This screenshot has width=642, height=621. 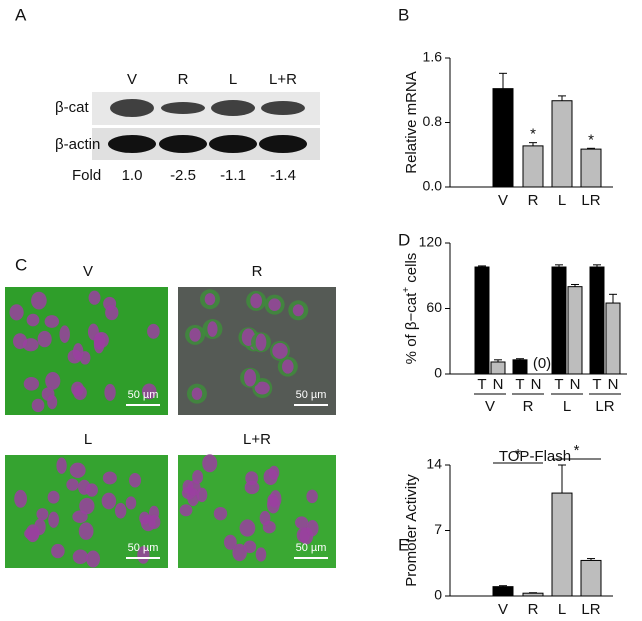 What do you see at coordinates (604, 406) in the screenshot?
I see `group-label: LR` at bounding box center [604, 406].